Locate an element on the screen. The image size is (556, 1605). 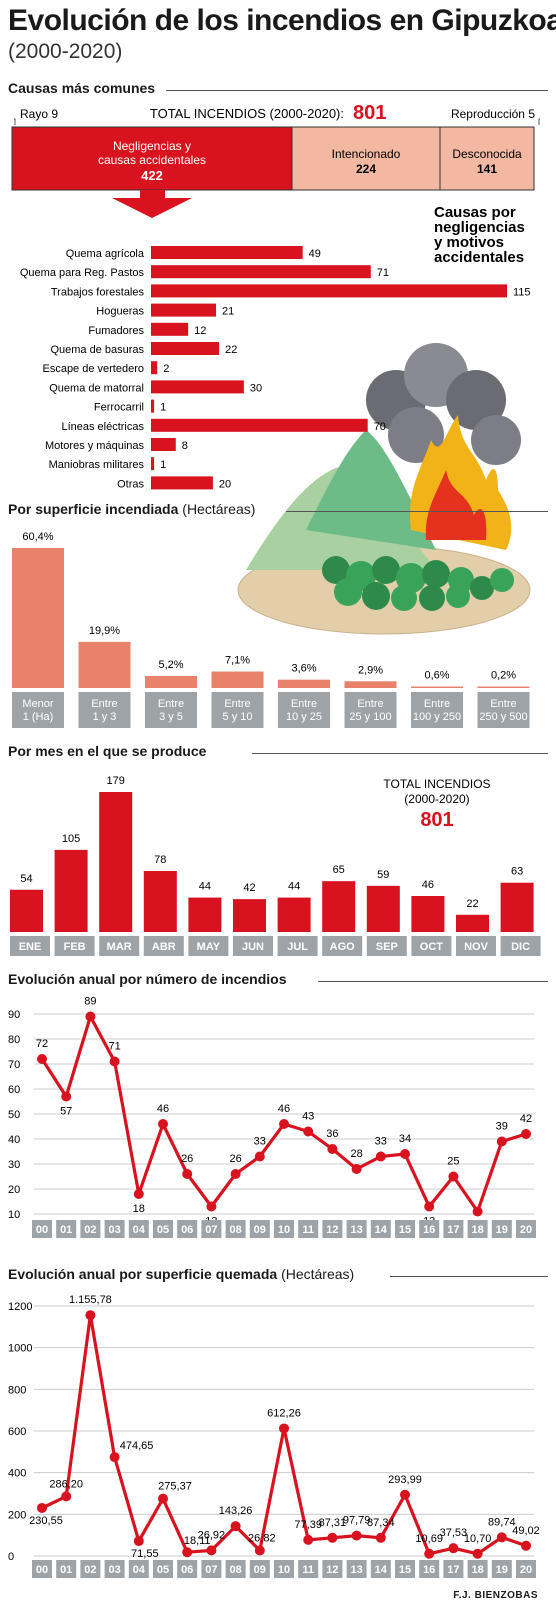
data-label: 26 is located at coordinates (187, 1159).